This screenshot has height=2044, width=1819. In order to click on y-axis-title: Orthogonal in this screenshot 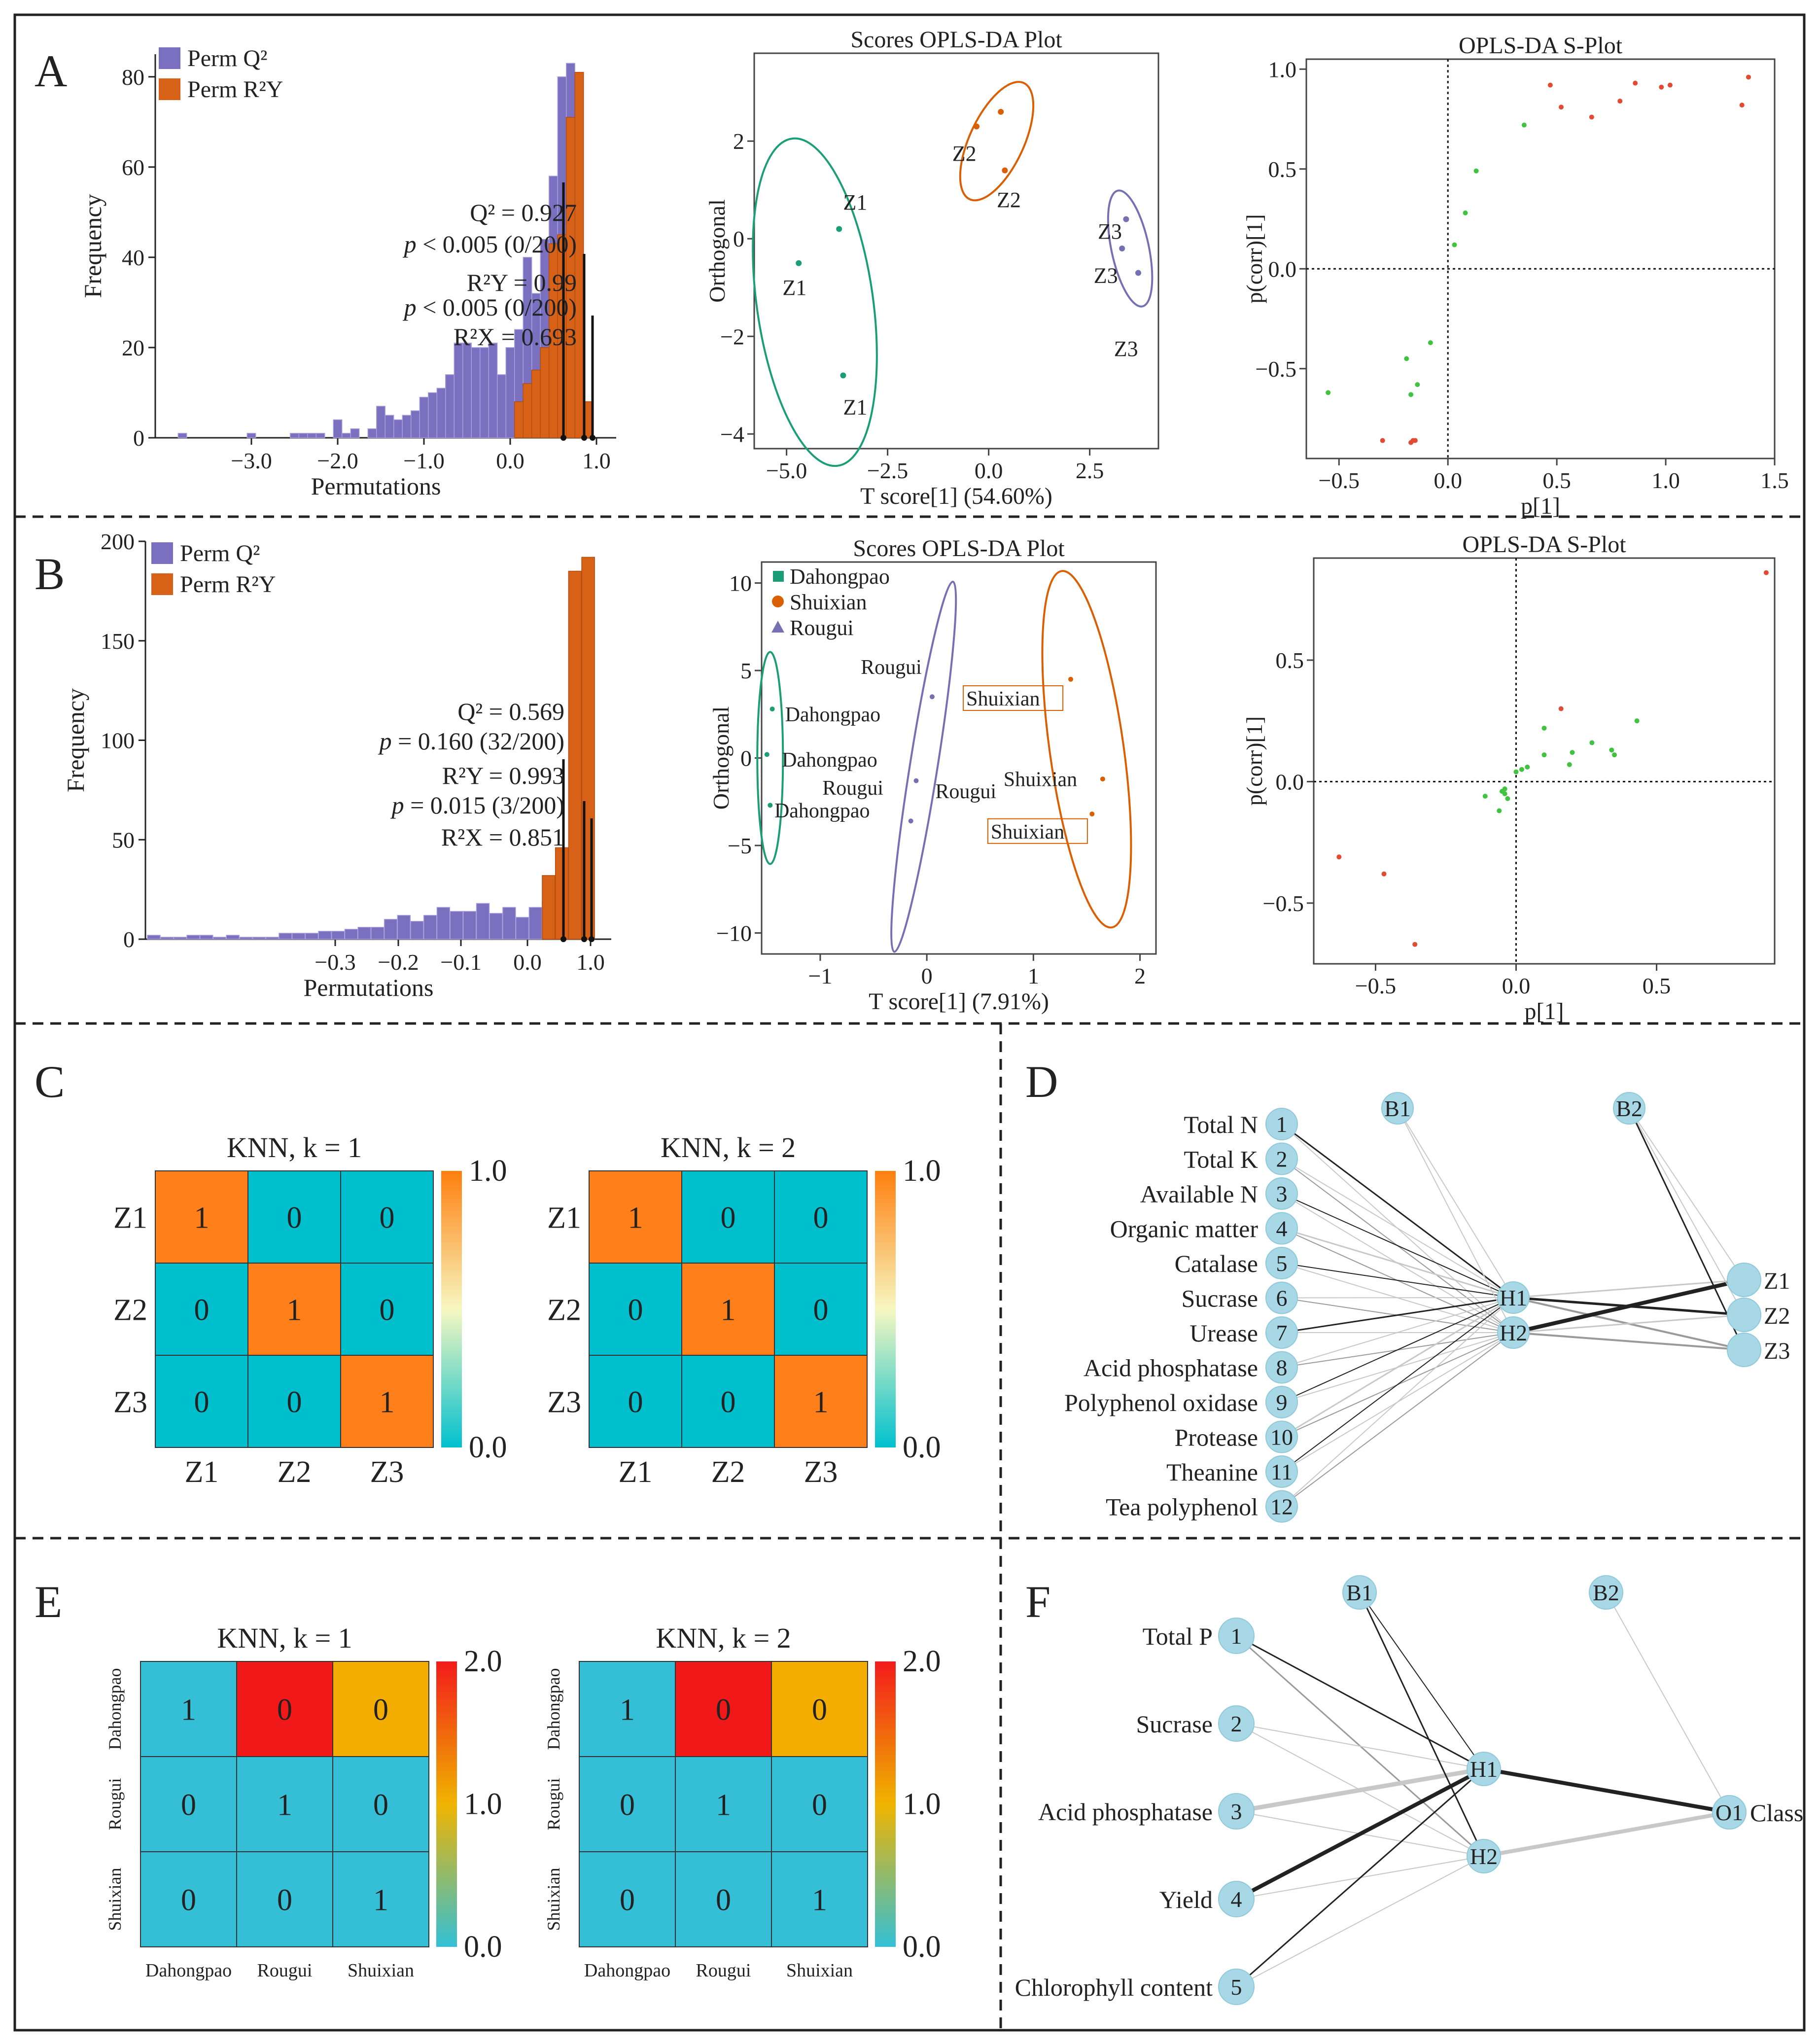, I will do `click(721, 758)`.